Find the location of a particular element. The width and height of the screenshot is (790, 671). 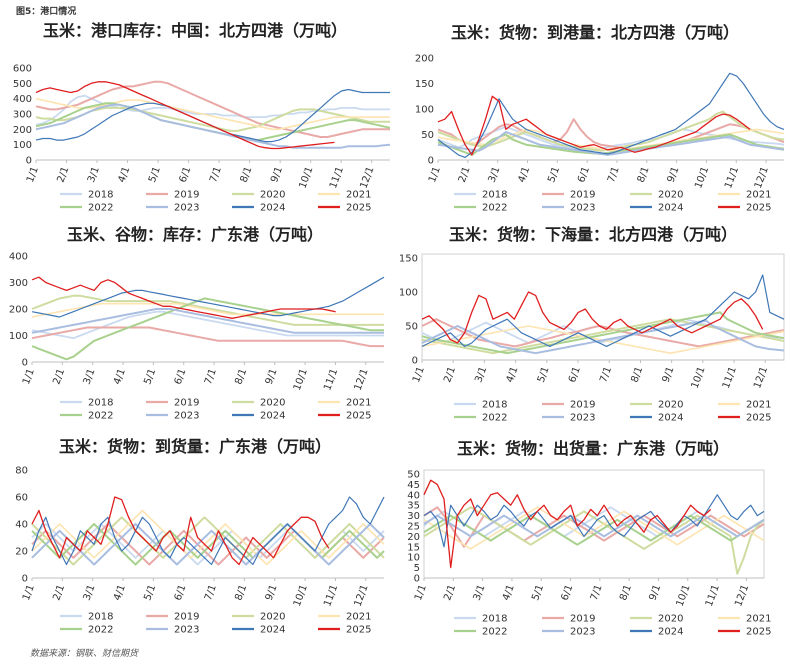

chart-title: 玉米：货物：下海量：北方四港（万吨） is located at coordinates (593, 234).